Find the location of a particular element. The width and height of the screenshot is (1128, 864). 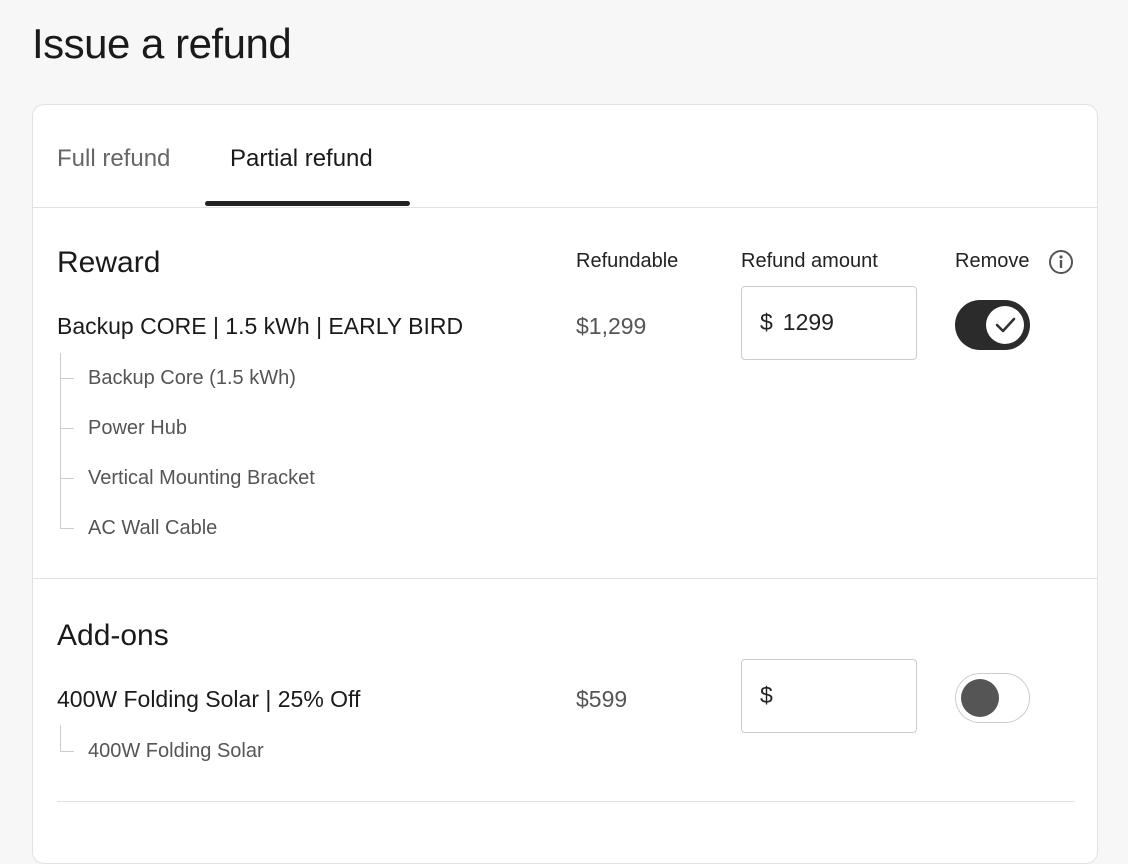

tab-bar: Full refund Partial refund is located at coordinates (565, 156).